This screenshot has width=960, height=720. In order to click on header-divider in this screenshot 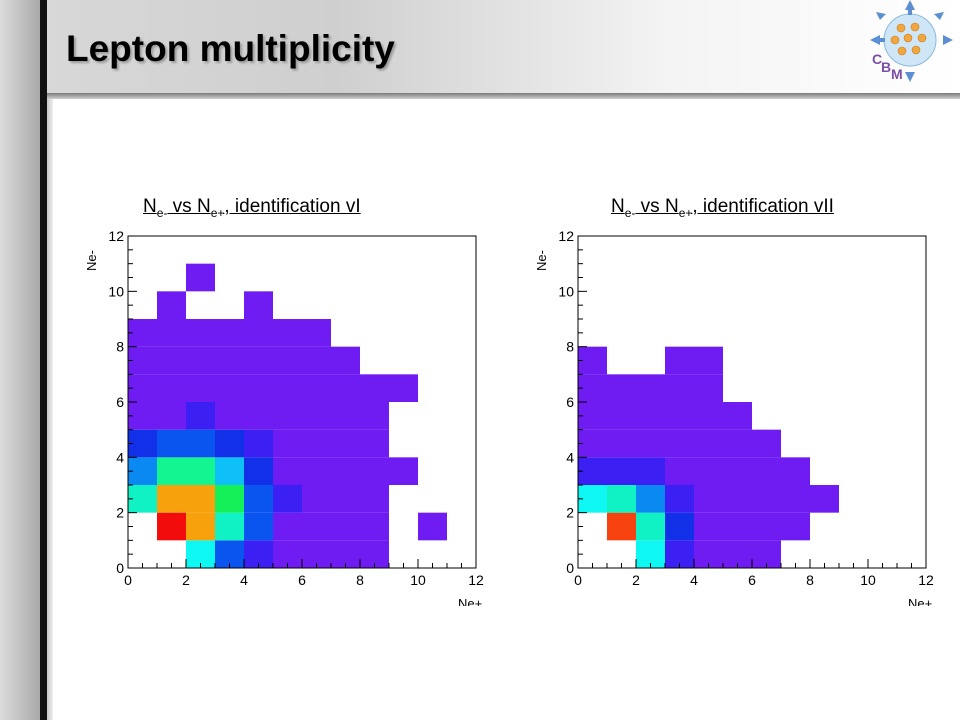, I will do `click(480, 96)`.